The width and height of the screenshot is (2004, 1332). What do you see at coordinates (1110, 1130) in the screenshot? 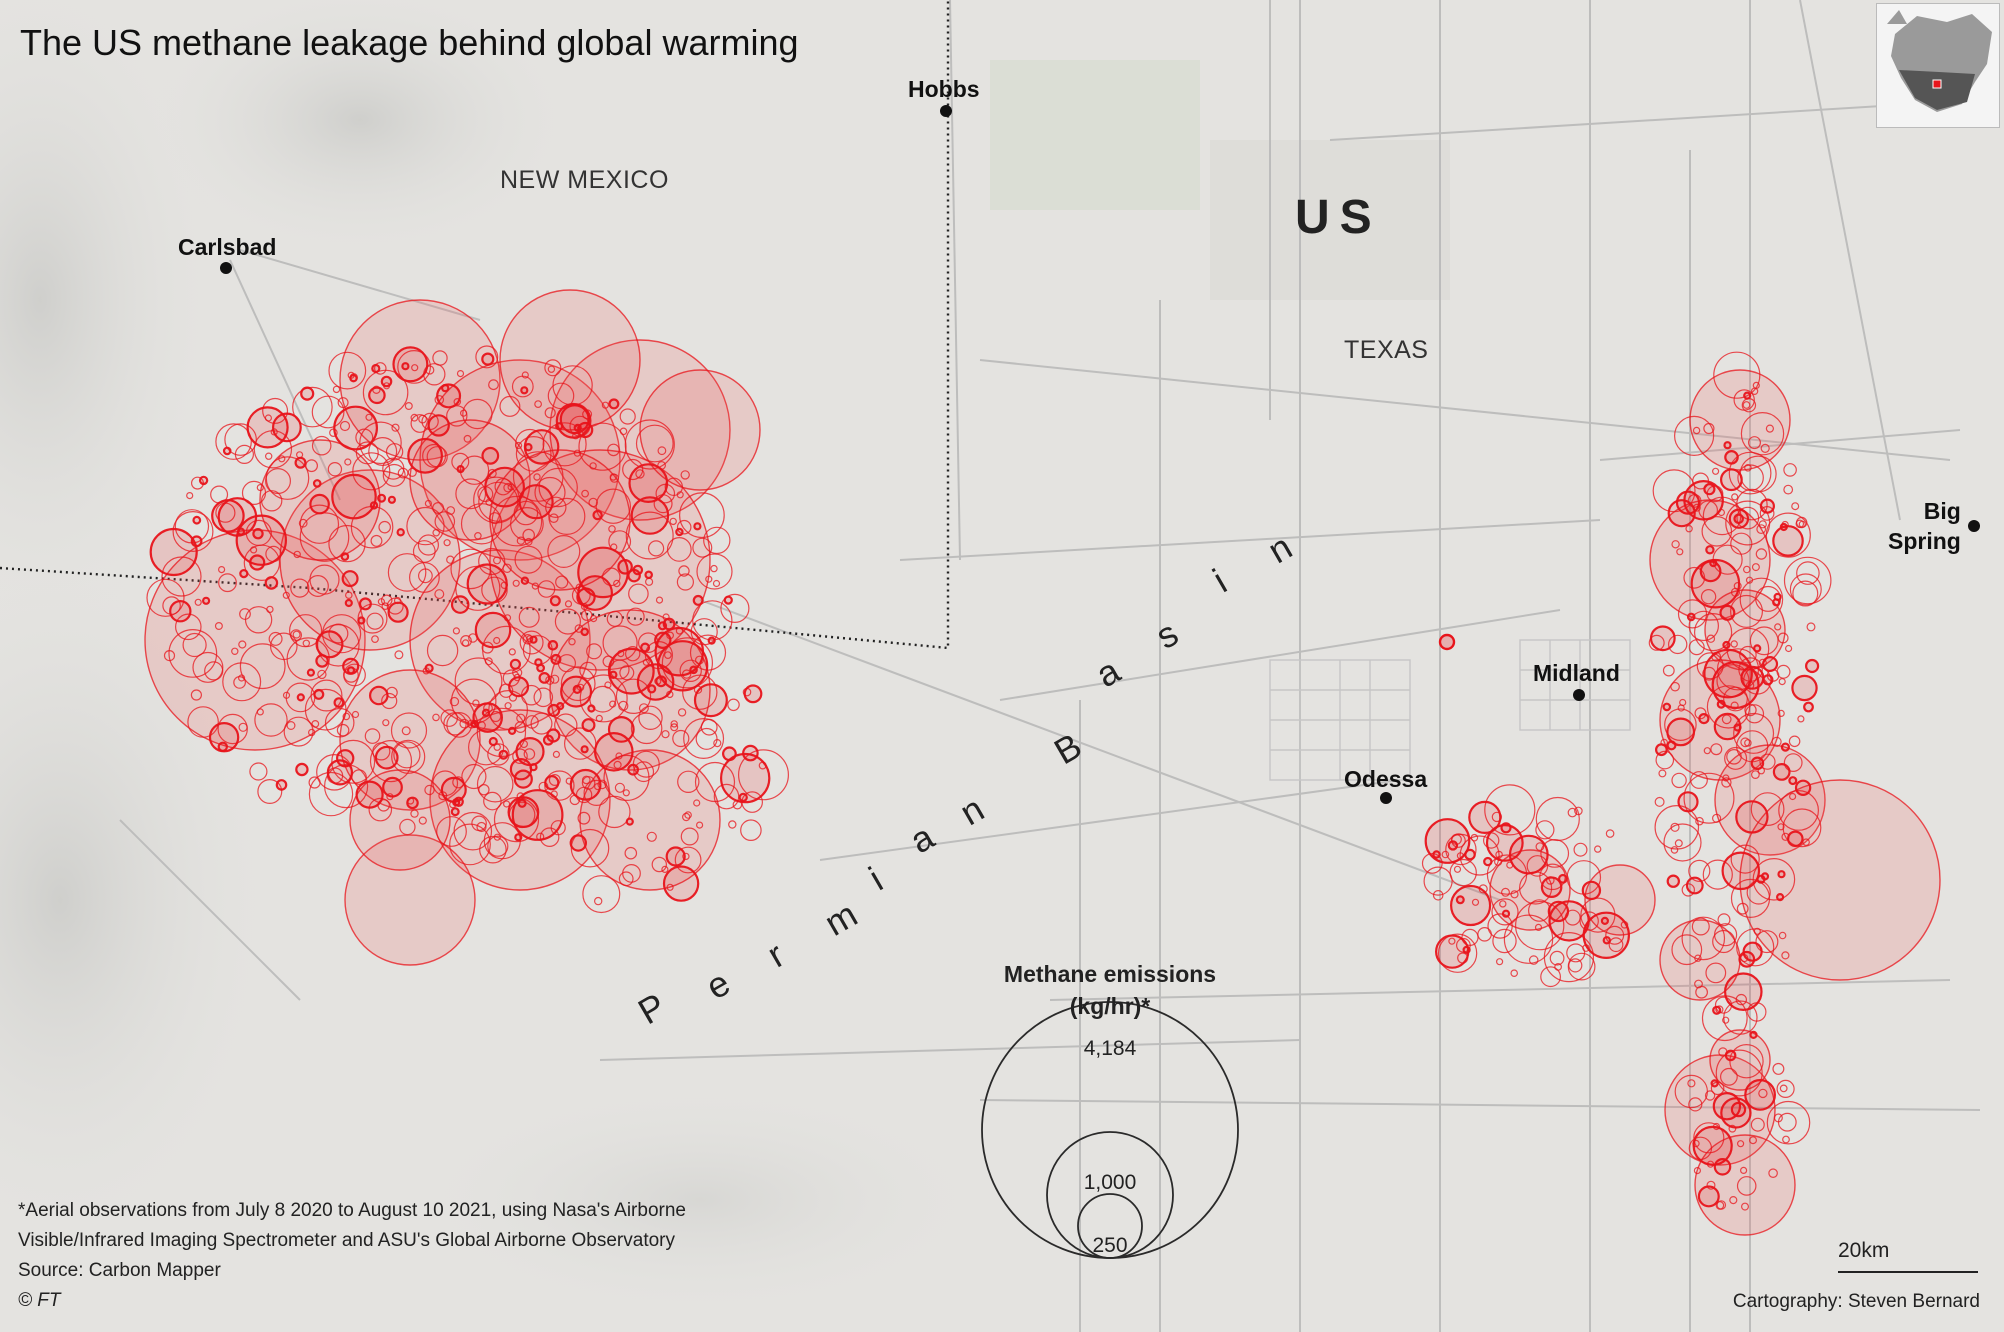
I see `legend-circles` at bounding box center [1110, 1130].